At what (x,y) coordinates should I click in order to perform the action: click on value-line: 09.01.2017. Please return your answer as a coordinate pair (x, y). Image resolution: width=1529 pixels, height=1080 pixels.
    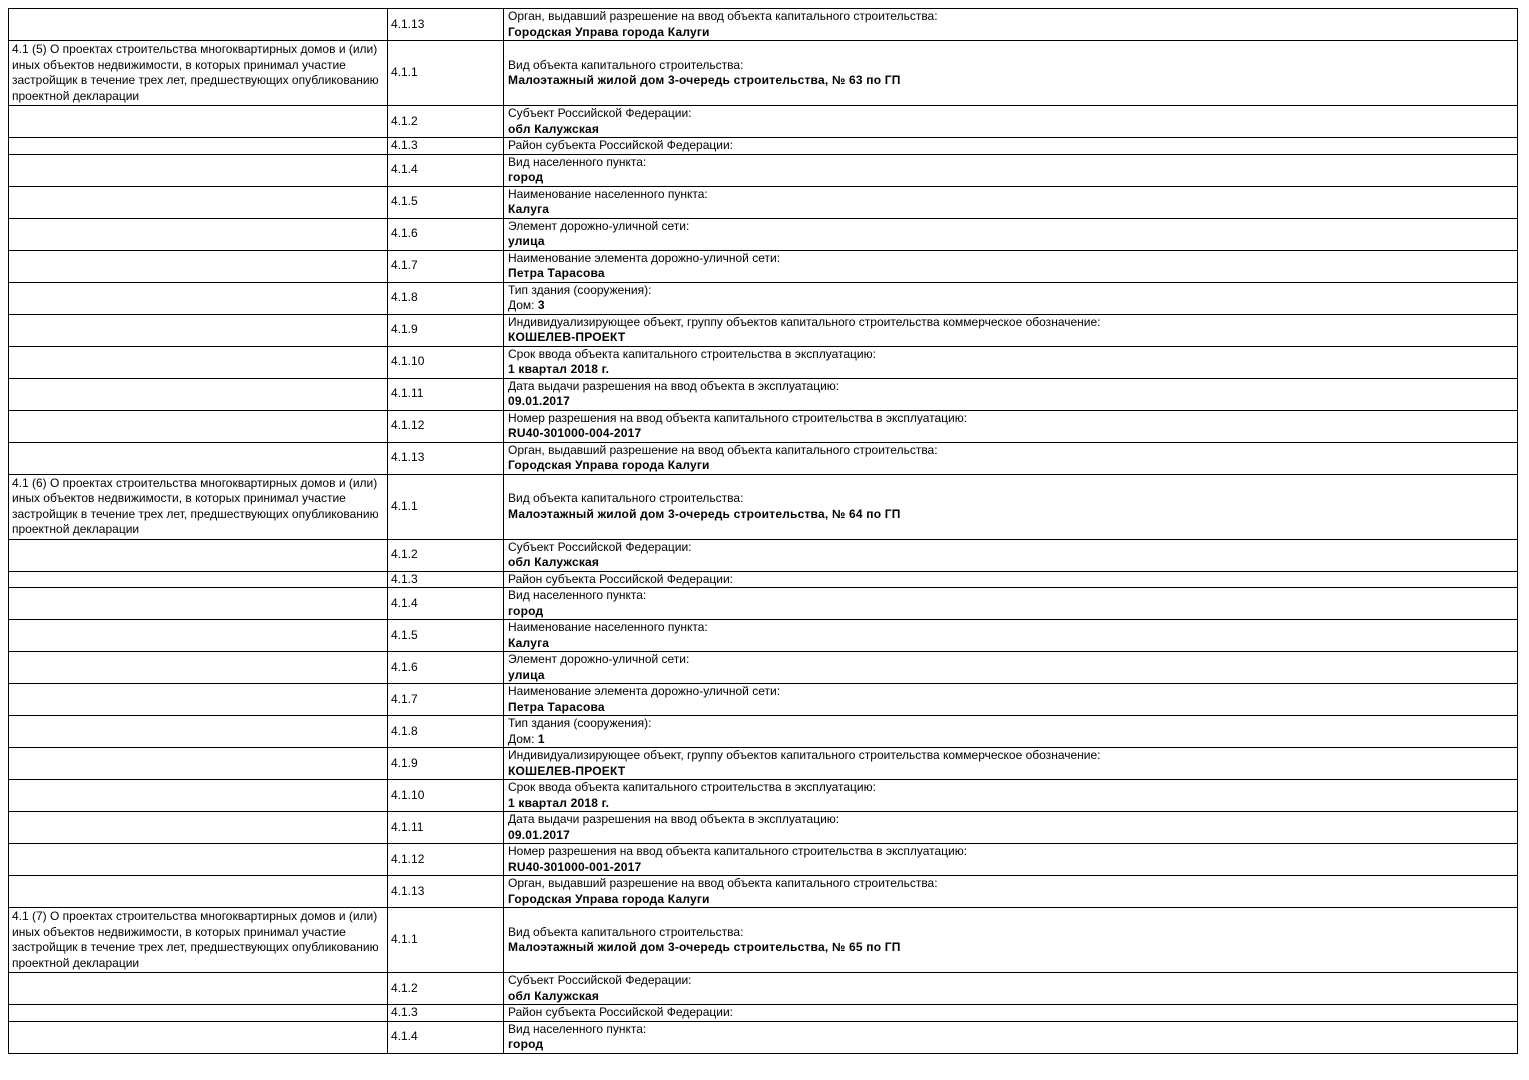
    Looking at the image, I should click on (1010, 401).